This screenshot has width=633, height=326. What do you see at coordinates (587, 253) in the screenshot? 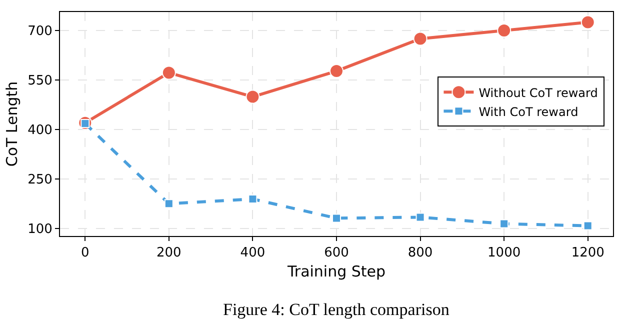
I see `x-tick-label: 1200` at bounding box center [587, 253].